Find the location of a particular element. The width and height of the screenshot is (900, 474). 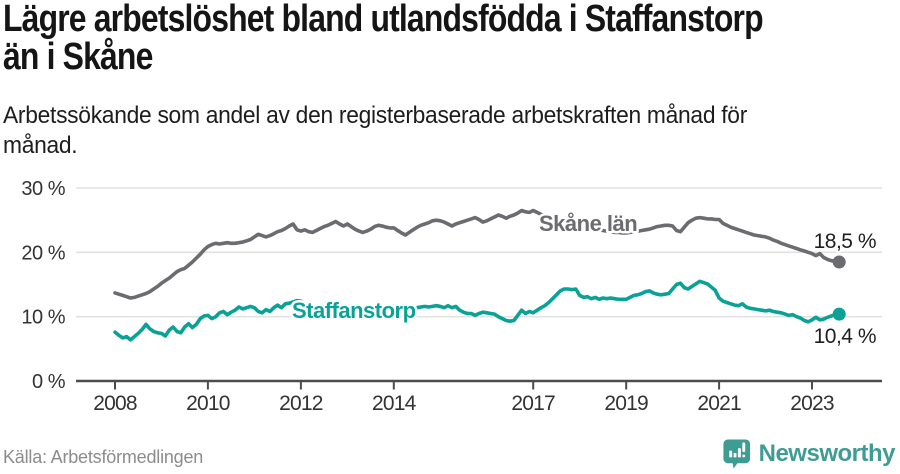

x-tick-label-2023: 2023 is located at coordinates (812, 403).